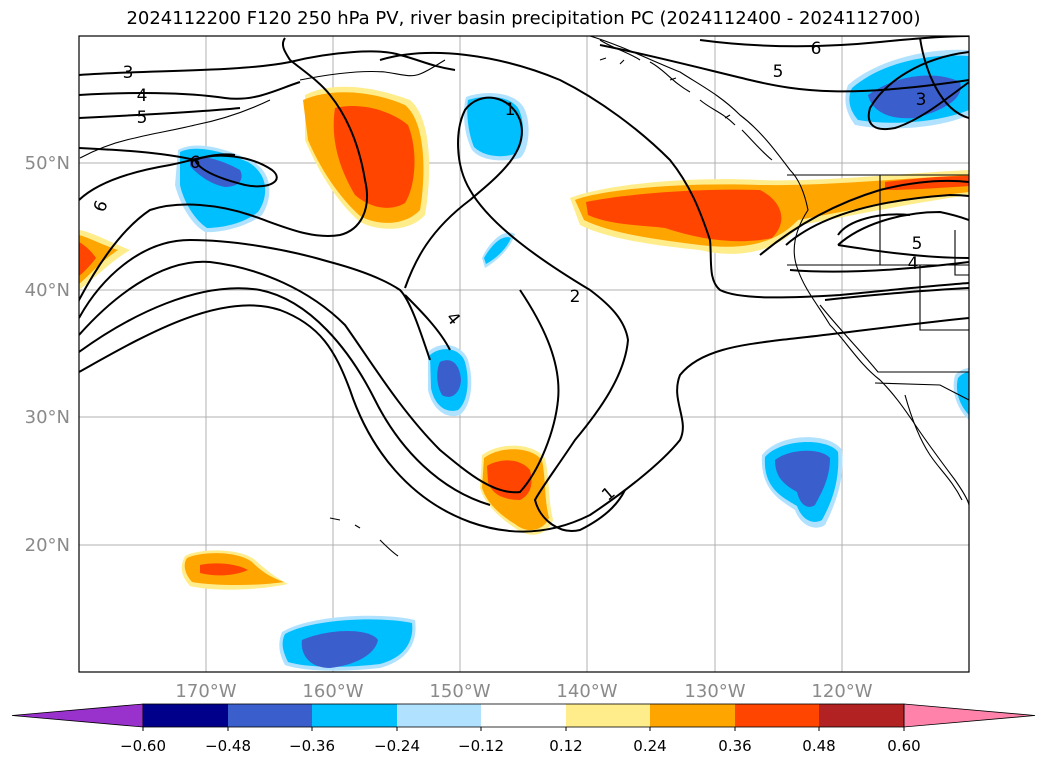 Image resolution: width=1047 pixels, height=765 pixels. I want to click on colorbar-tick-label: 0.24, so click(649, 746).